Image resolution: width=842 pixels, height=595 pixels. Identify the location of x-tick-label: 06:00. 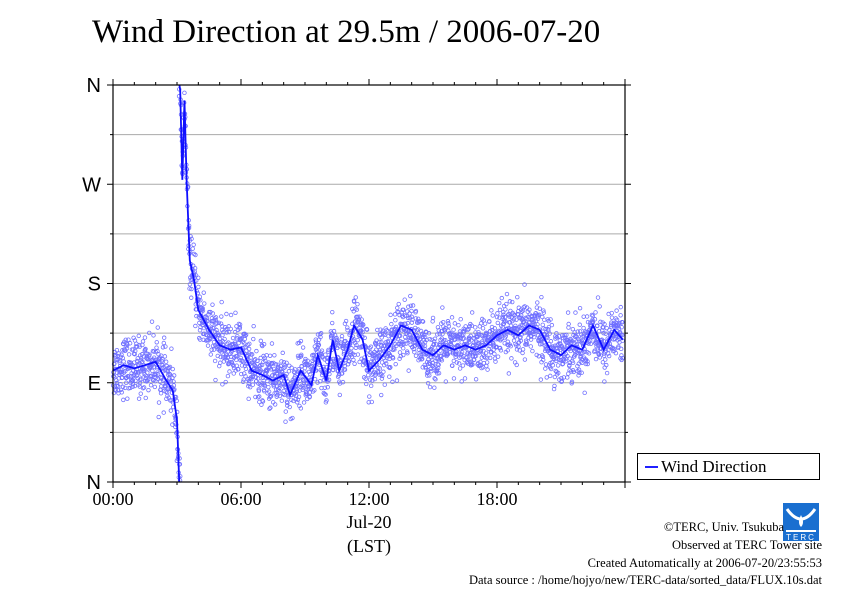
(240, 499).